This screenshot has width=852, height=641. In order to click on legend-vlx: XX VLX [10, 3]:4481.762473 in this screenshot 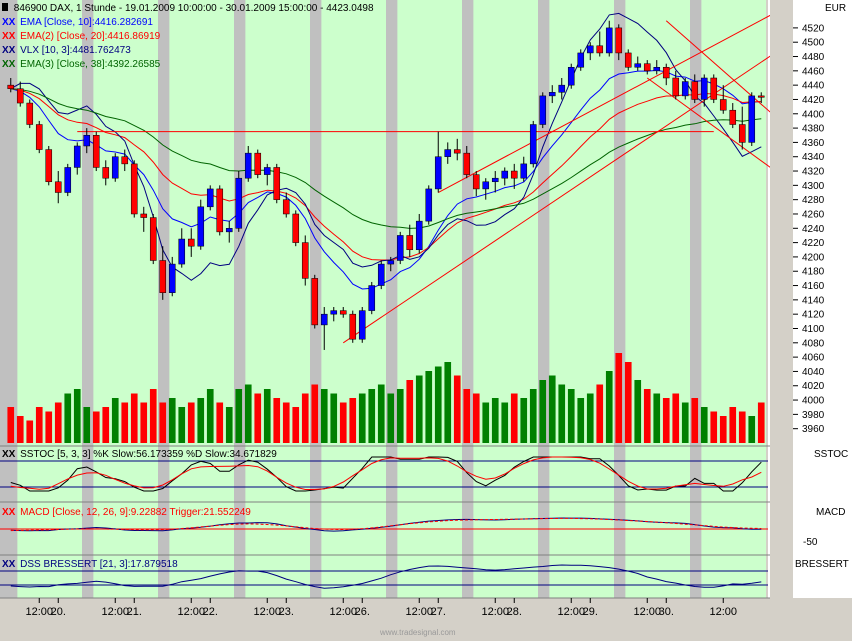, I will do `click(66, 50)`.